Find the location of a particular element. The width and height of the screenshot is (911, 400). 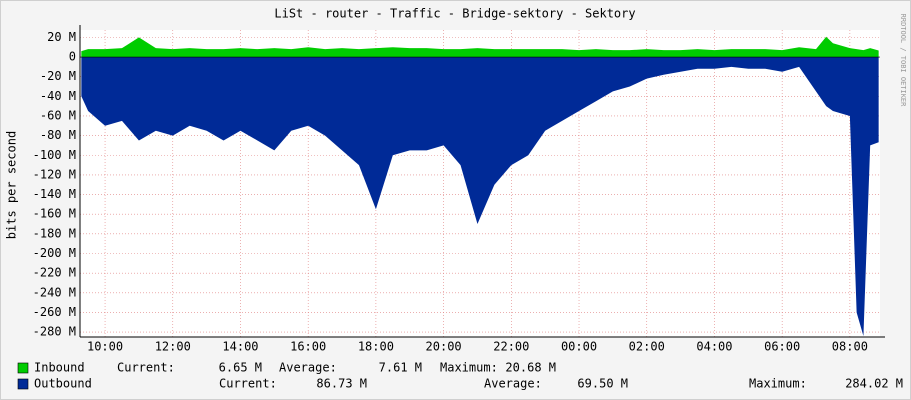

y-tick-label: -20 M is located at coordinates (58, 76).